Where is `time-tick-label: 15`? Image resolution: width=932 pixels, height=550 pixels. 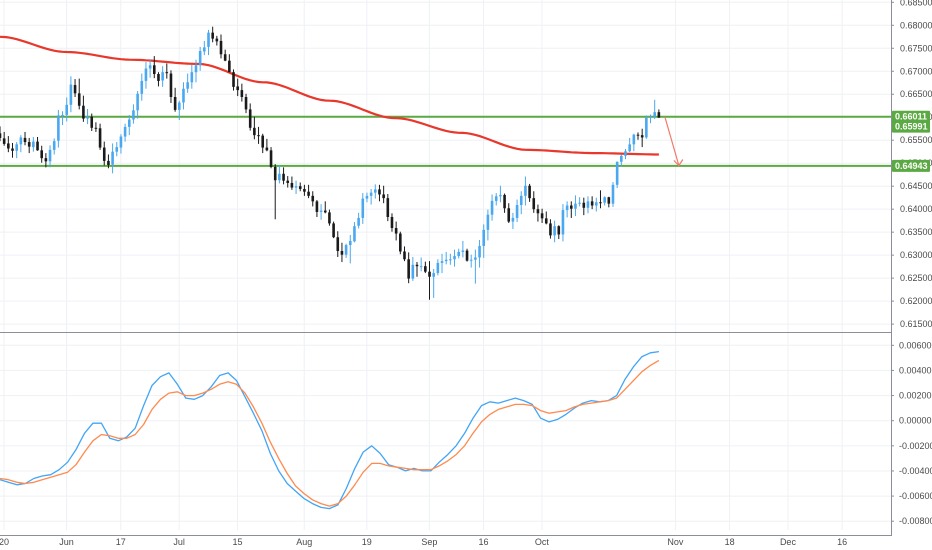 time-tick-label: 15 is located at coordinates (238, 542).